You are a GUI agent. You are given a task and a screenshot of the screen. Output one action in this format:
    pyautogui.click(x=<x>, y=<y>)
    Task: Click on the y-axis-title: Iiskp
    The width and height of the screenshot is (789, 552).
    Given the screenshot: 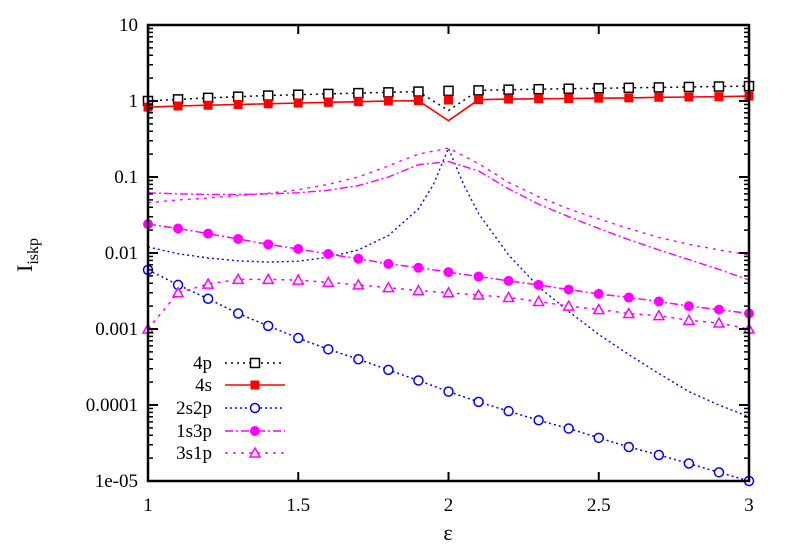 What is the action you would take?
    pyautogui.click(x=27, y=255)
    